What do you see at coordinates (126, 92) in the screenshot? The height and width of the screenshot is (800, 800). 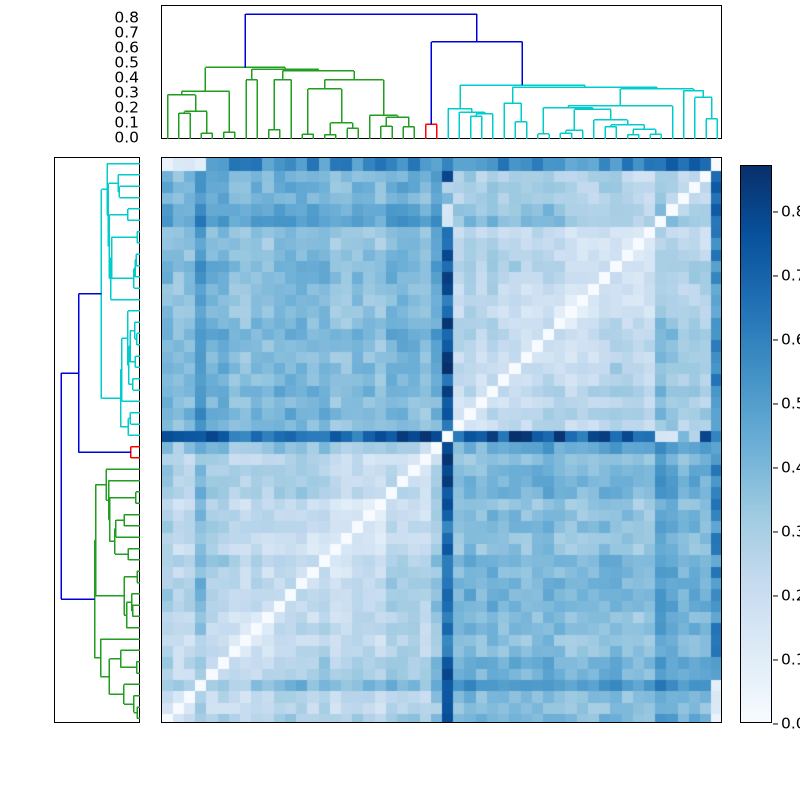 I see `top-dendrogram-ytick-label: 0.3` at bounding box center [126, 92].